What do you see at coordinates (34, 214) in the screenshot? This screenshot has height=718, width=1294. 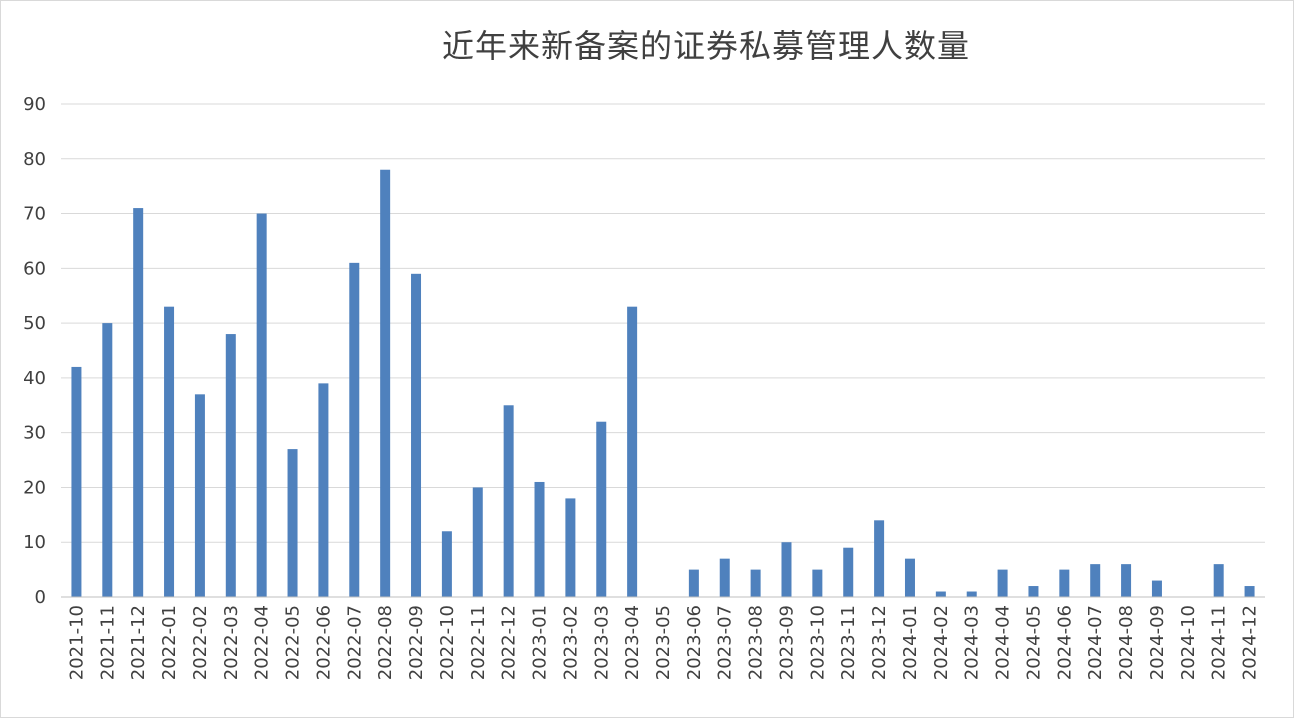 I see `y-tick-label: 70` at bounding box center [34, 214].